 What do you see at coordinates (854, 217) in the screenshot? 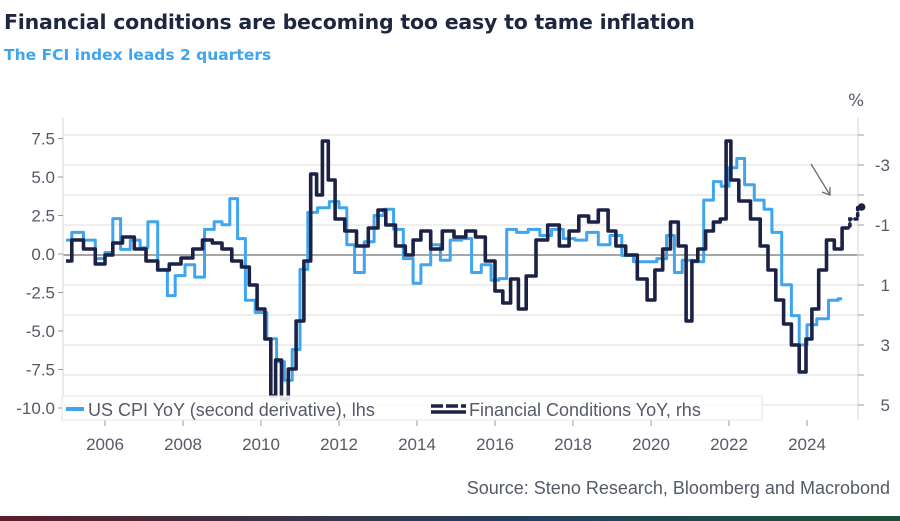
I see `series-line-fci-projection` at bounding box center [854, 217].